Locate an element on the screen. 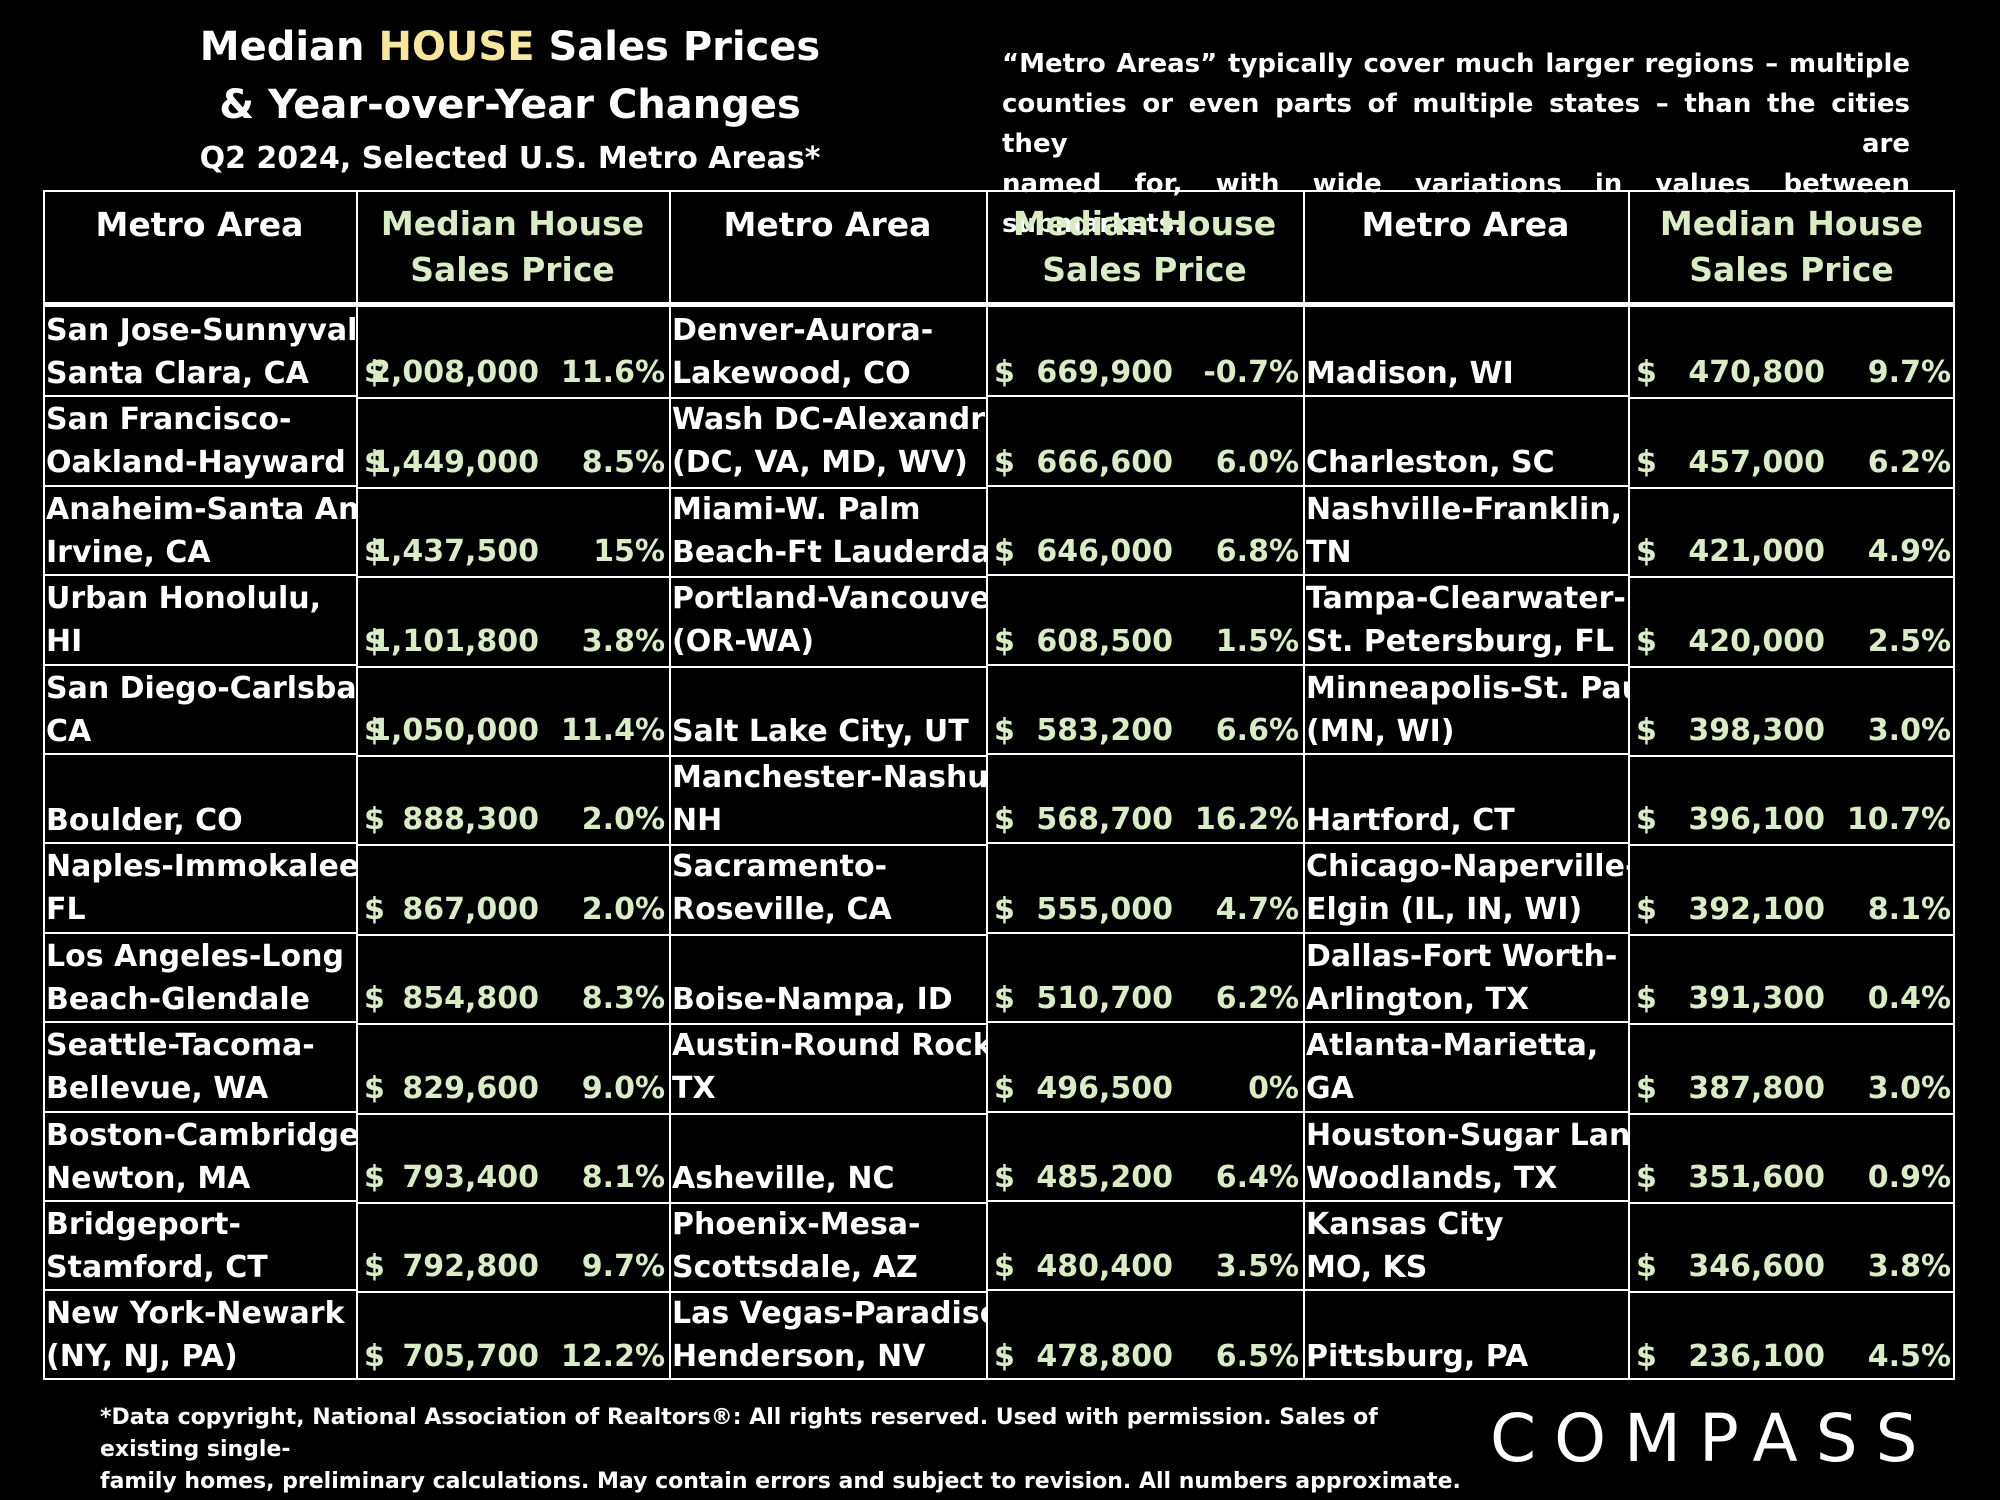 The width and height of the screenshot is (2000, 1500). metro-name-line: Elgin (IL, IN, WI) is located at coordinates (1444, 910).